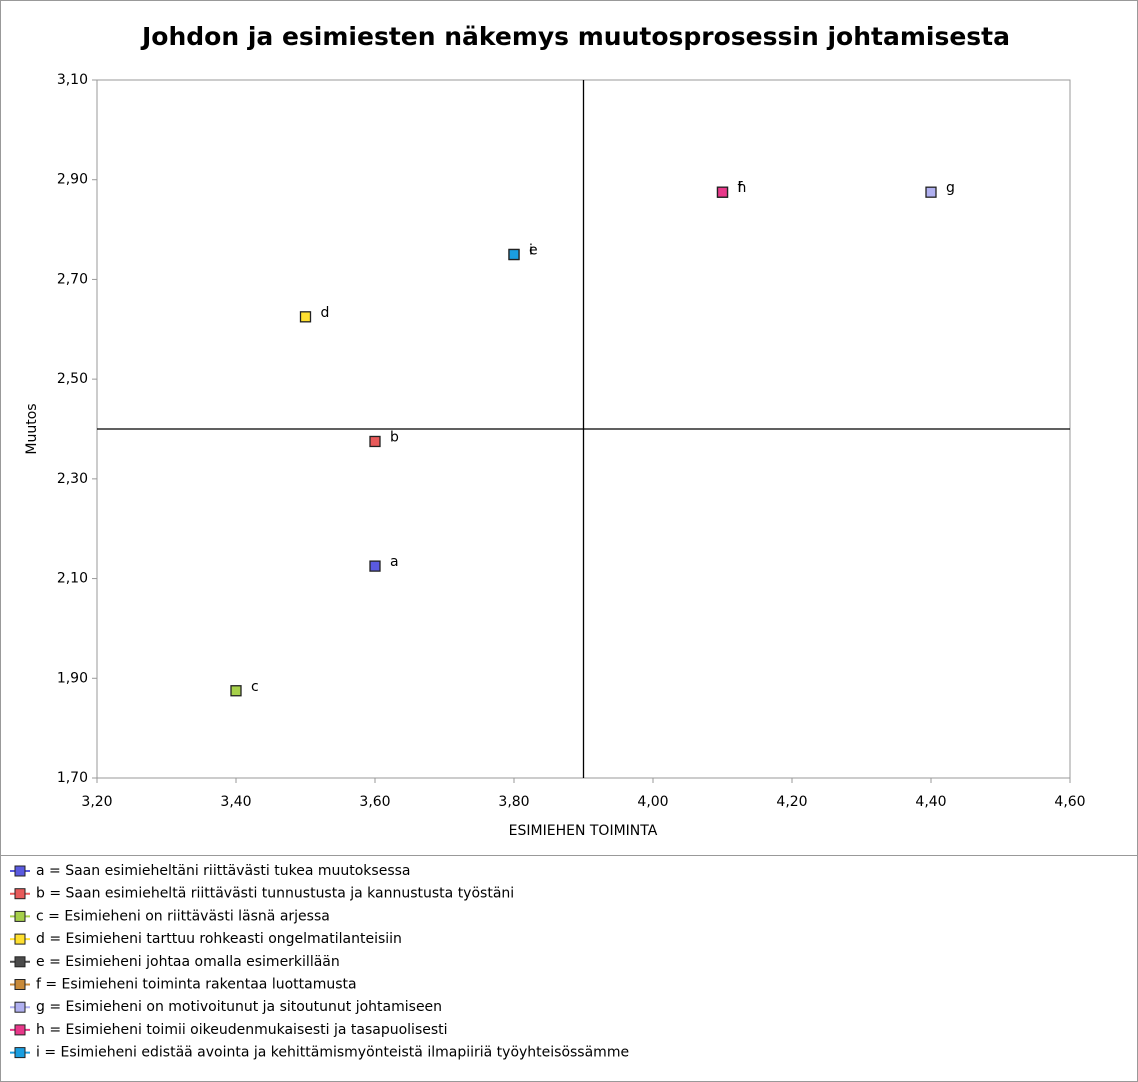 The width and height of the screenshot is (1138, 1082). Describe the element at coordinates (1069, 802) in the screenshot. I see `x-tick-label: 4,60` at that location.